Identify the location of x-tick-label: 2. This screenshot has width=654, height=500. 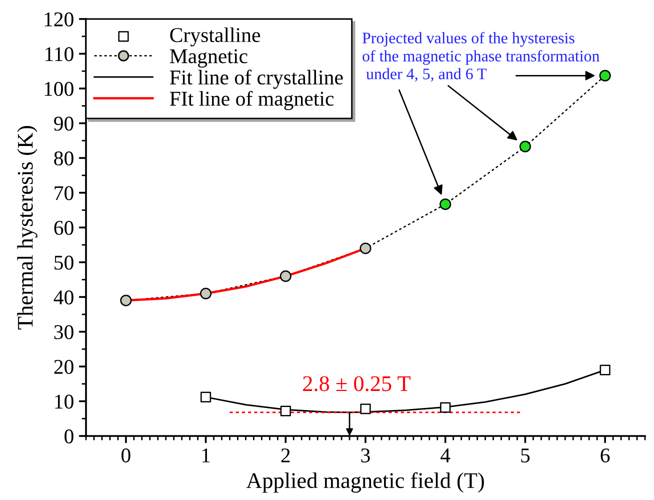
(285, 455).